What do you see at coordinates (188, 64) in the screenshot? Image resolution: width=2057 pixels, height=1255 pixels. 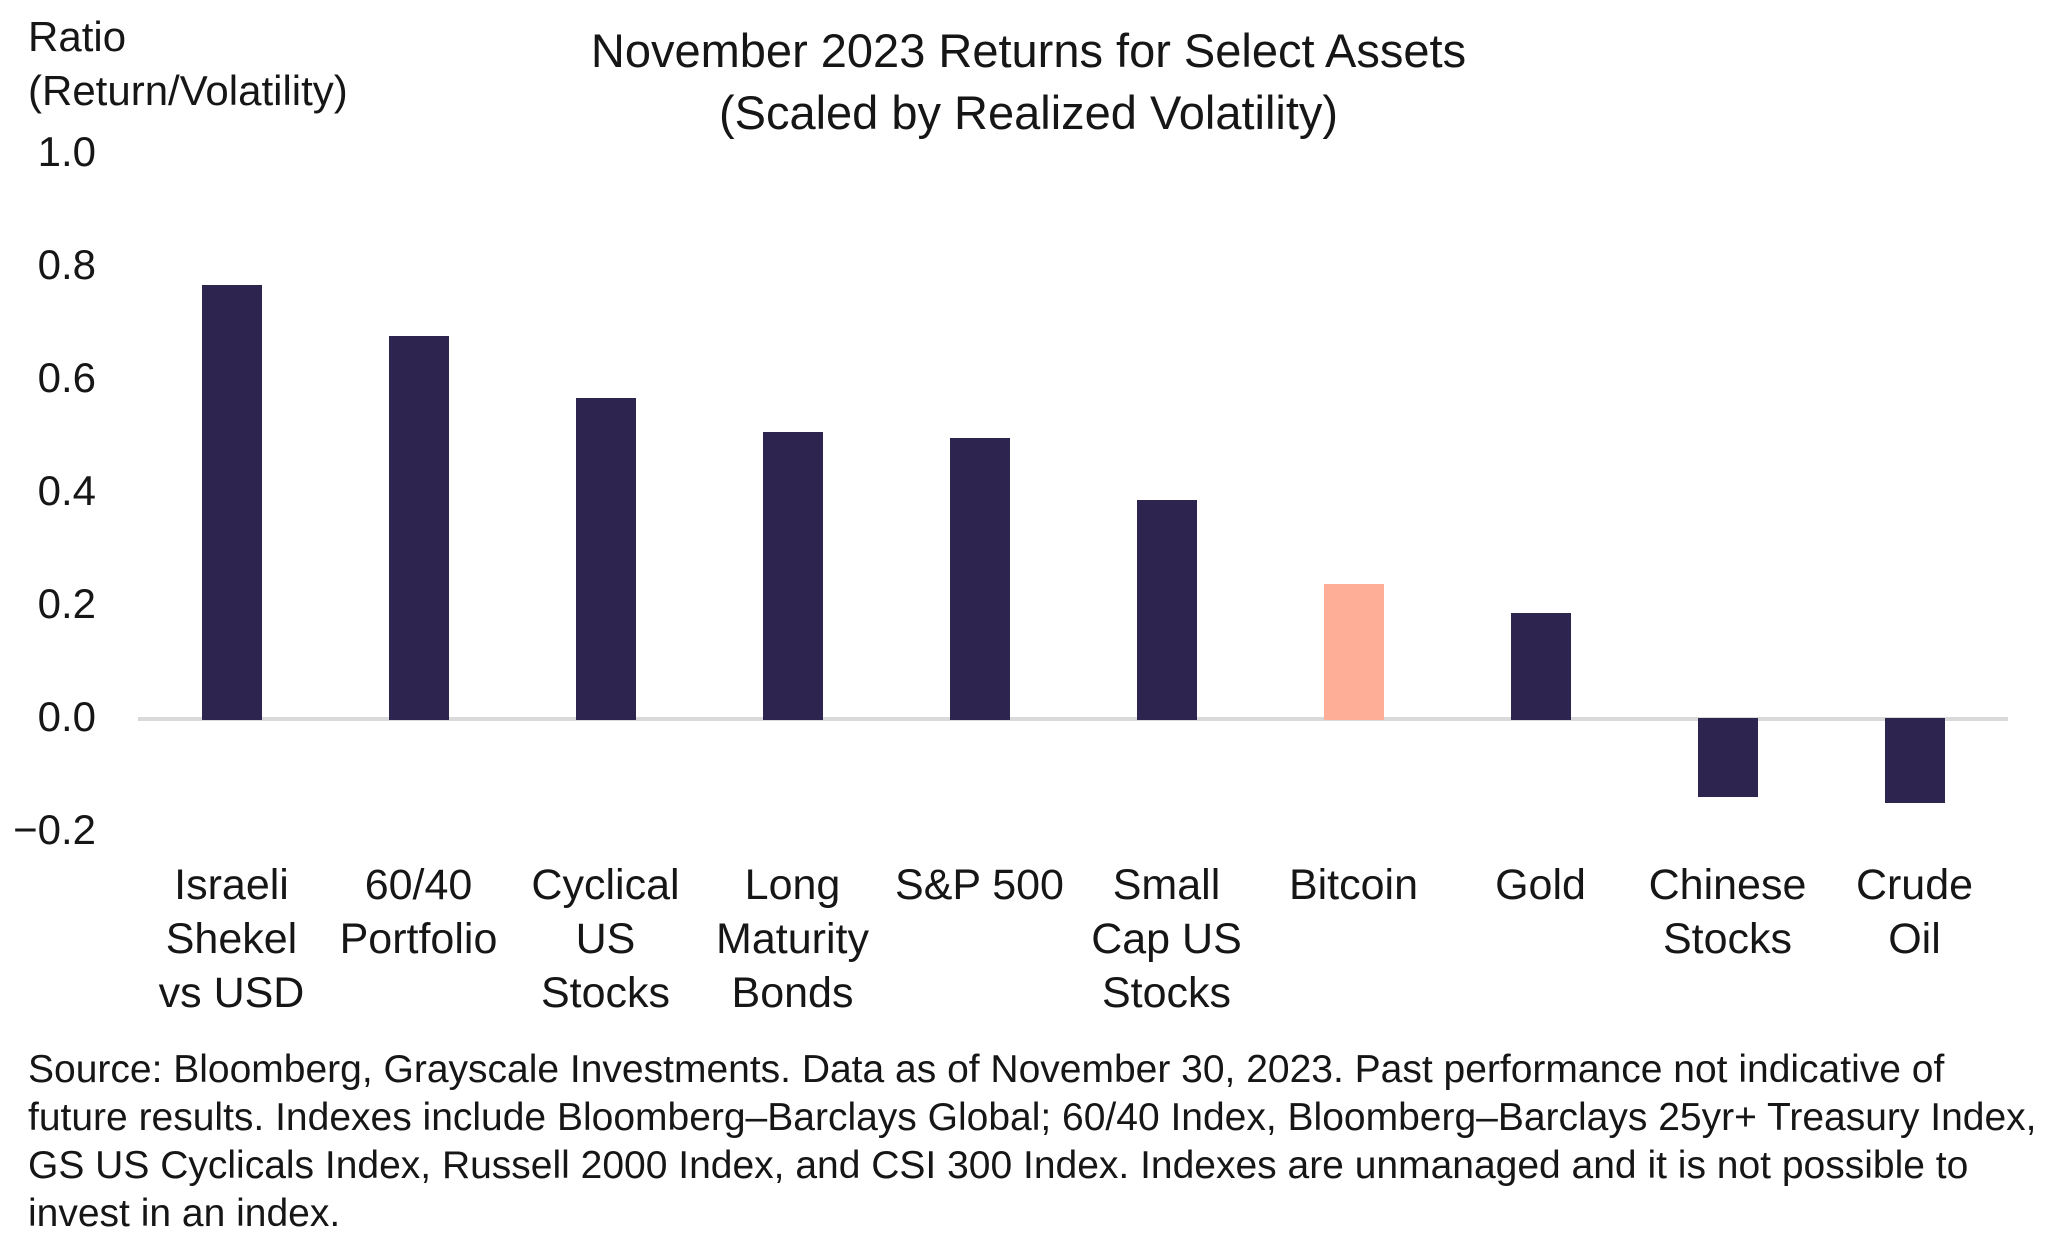 I see `y-axis-title: Ratio (Return/Volatility)` at bounding box center [188, 64].